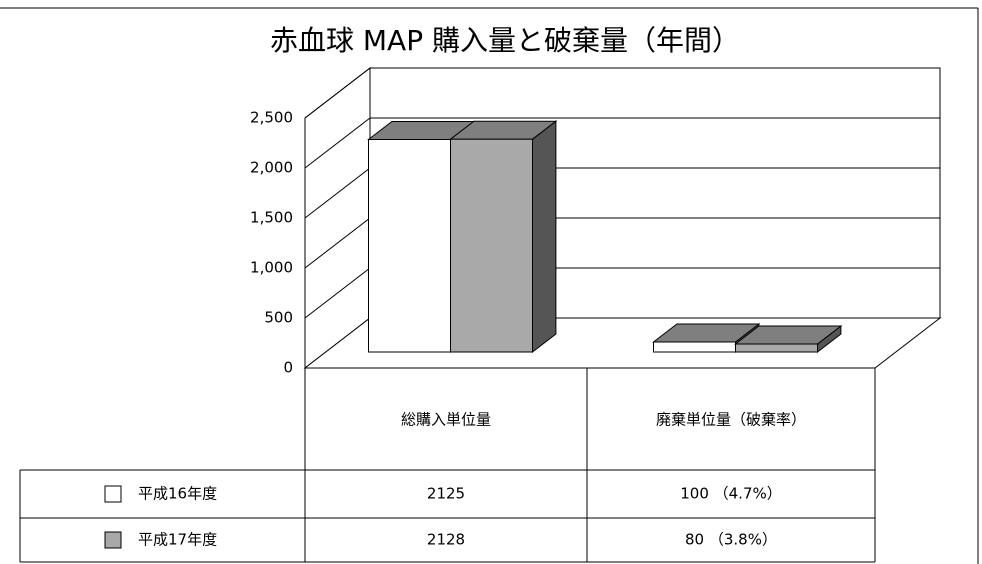 Image resolution: width=982 pixels, height=564 pixels. Describe the element at coordinates (278, 318) in the screenshot. I see `y-tick-label: 500` at that location.